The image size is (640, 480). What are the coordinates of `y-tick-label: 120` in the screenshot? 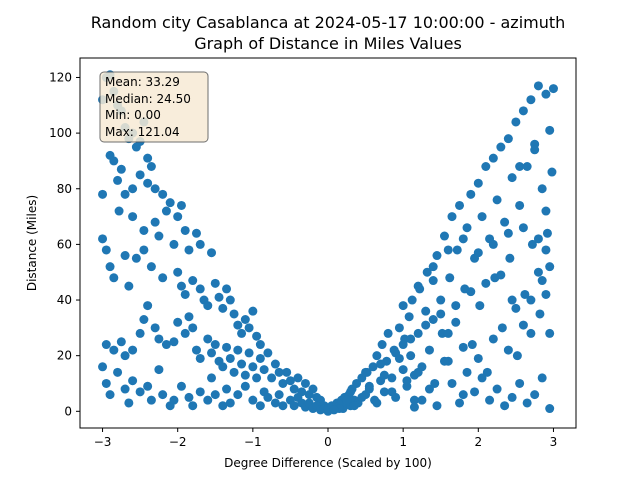 It's located at (60, 77).